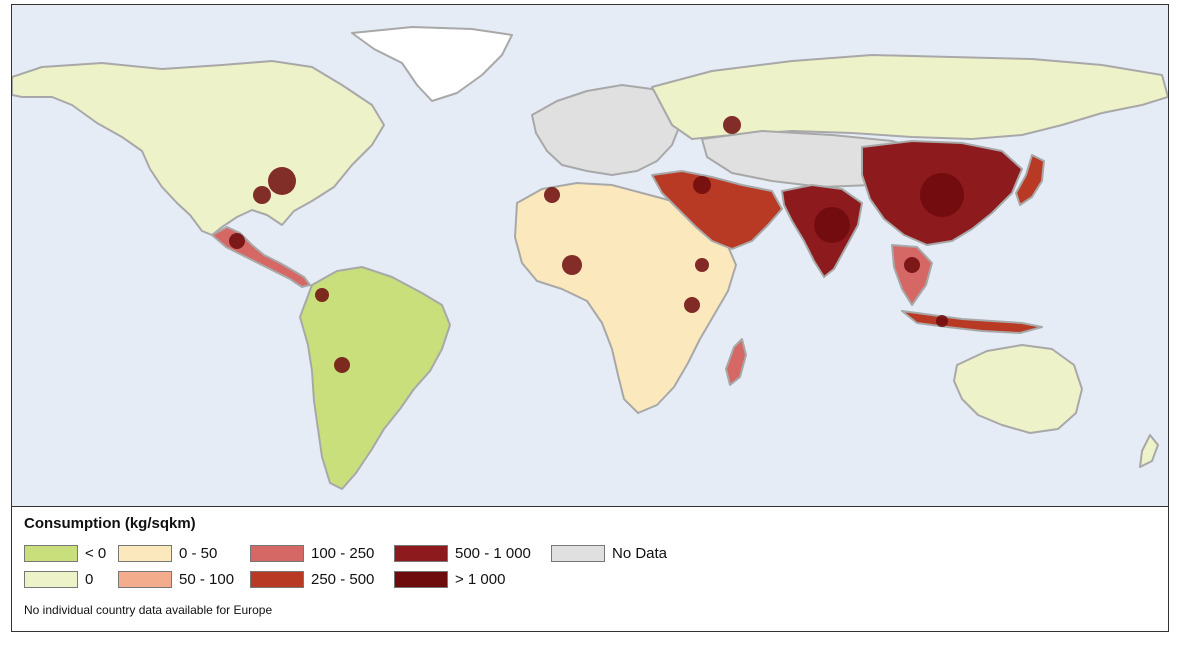 The image size is (1183, 647). Describe the element at coordinates (1030, 180) in the screenshot. I see `region-japan` at that location.